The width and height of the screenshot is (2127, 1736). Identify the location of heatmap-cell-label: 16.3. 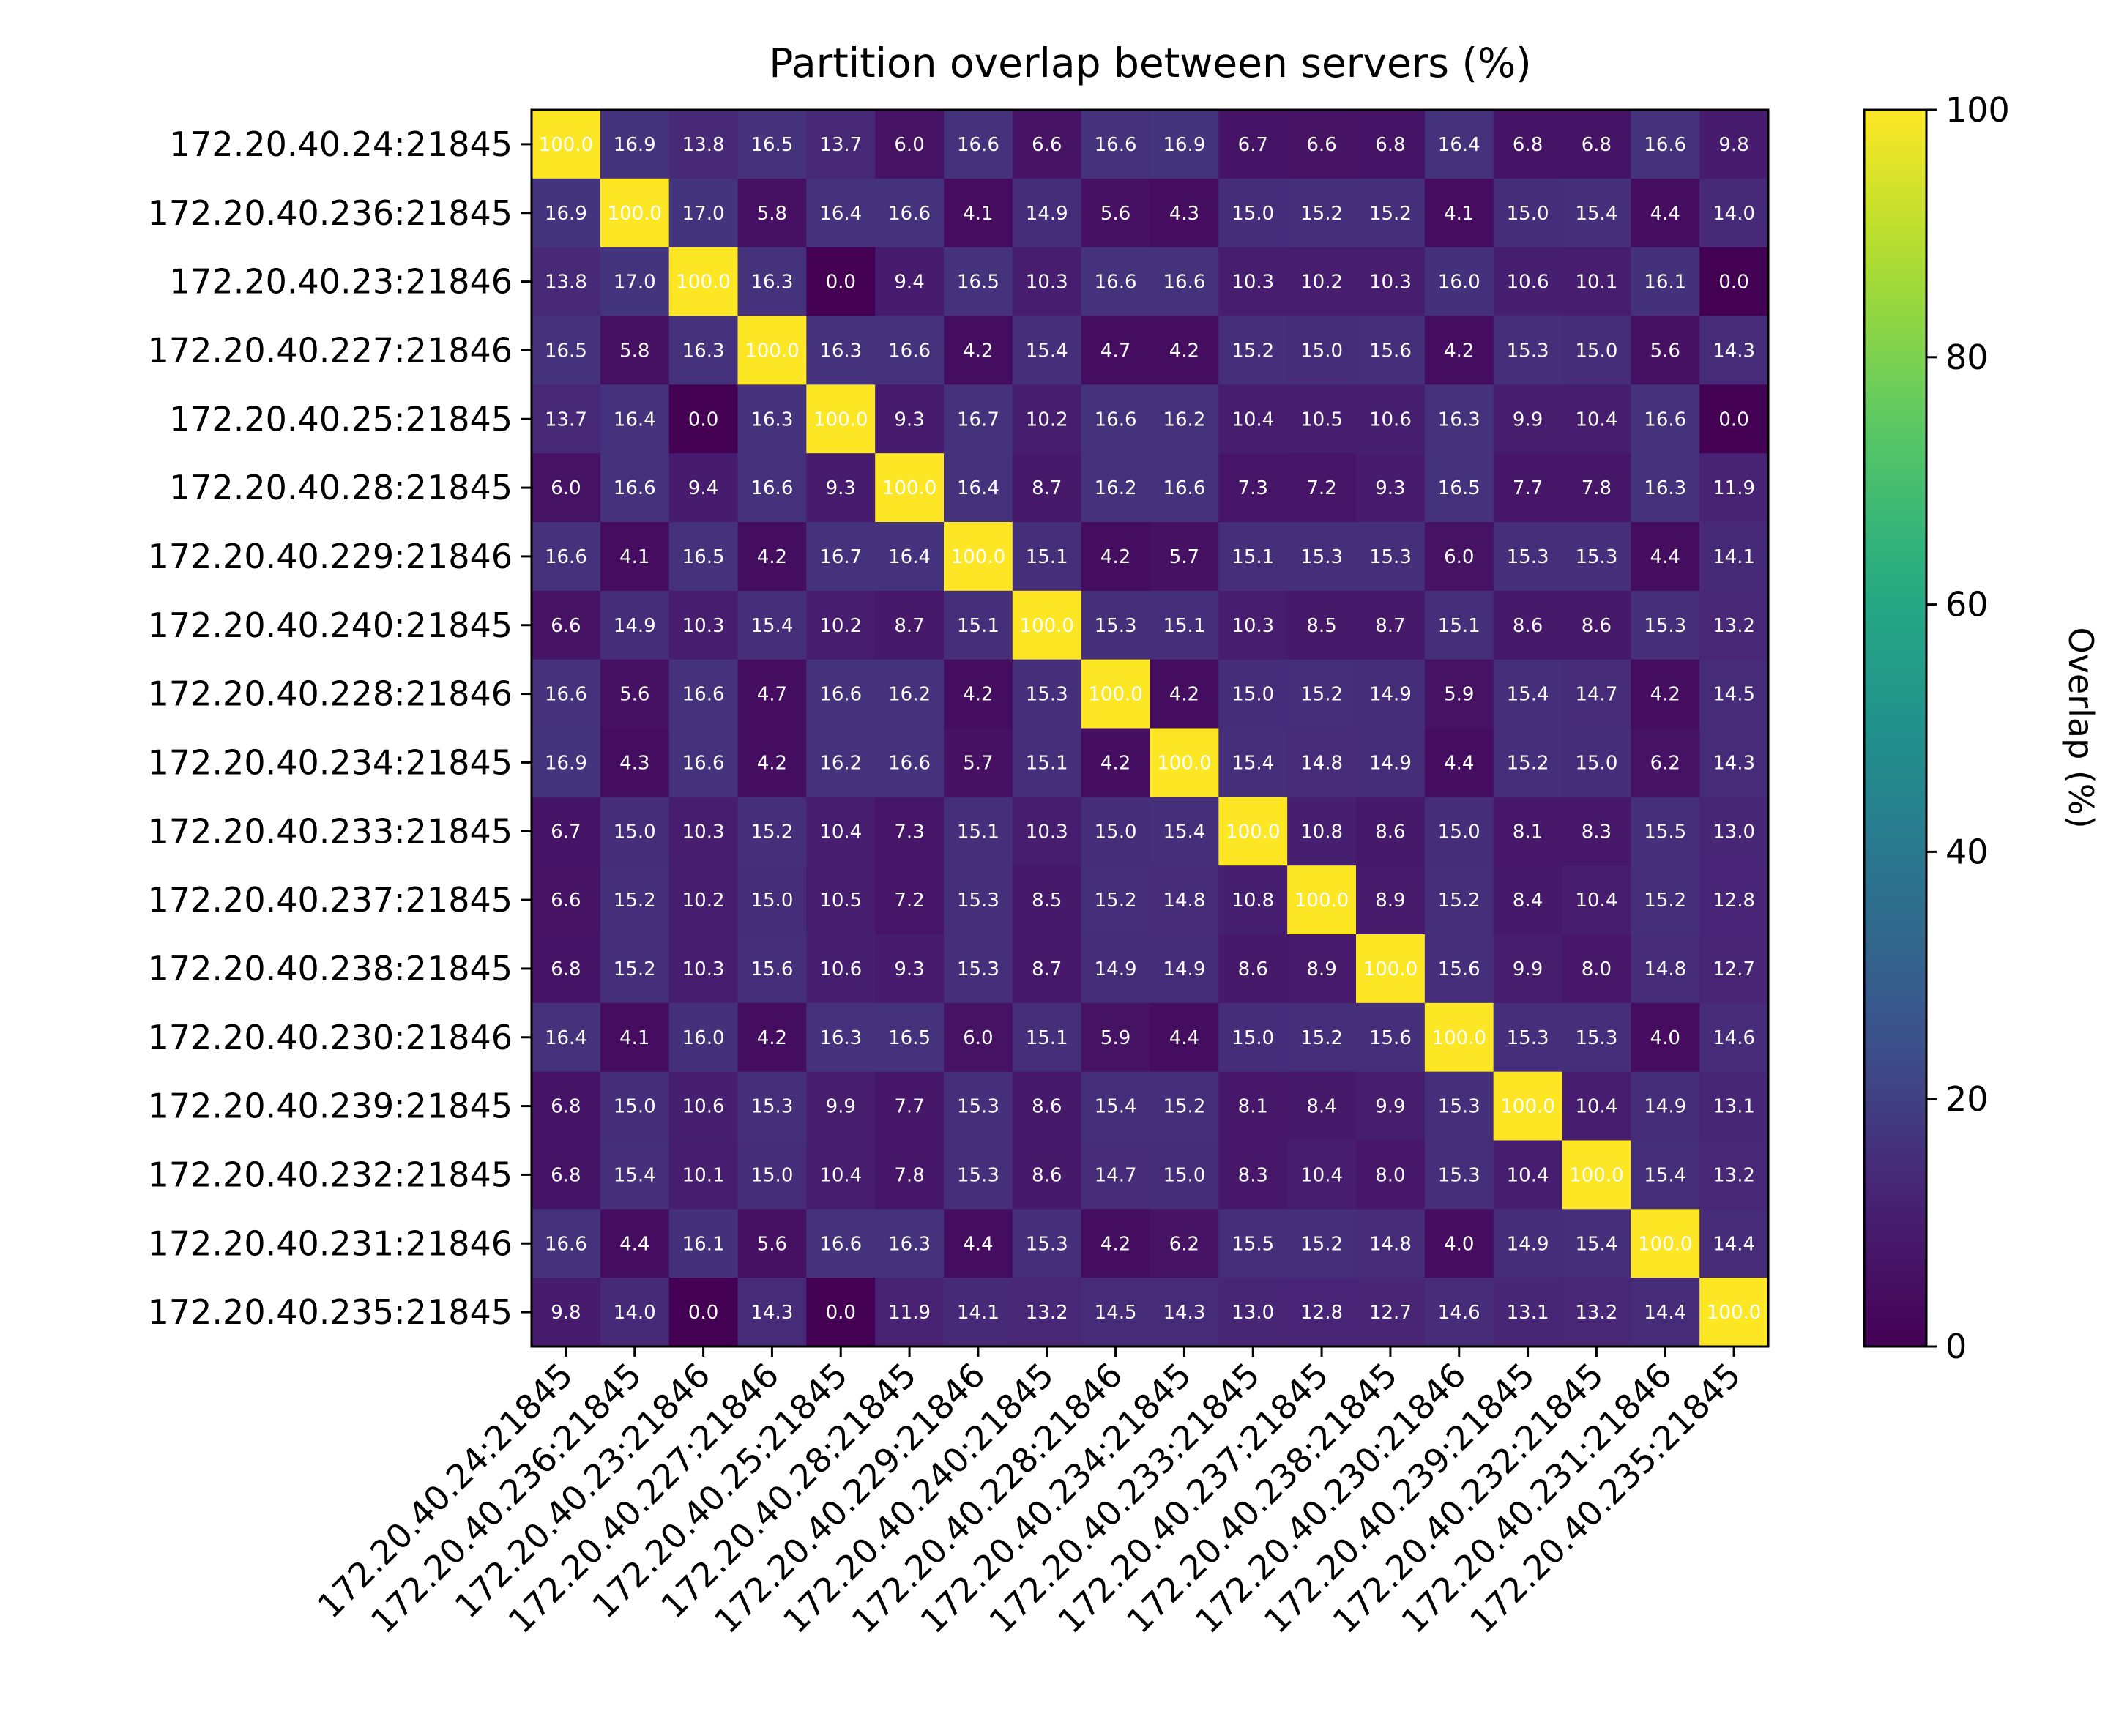
(841, 1038).